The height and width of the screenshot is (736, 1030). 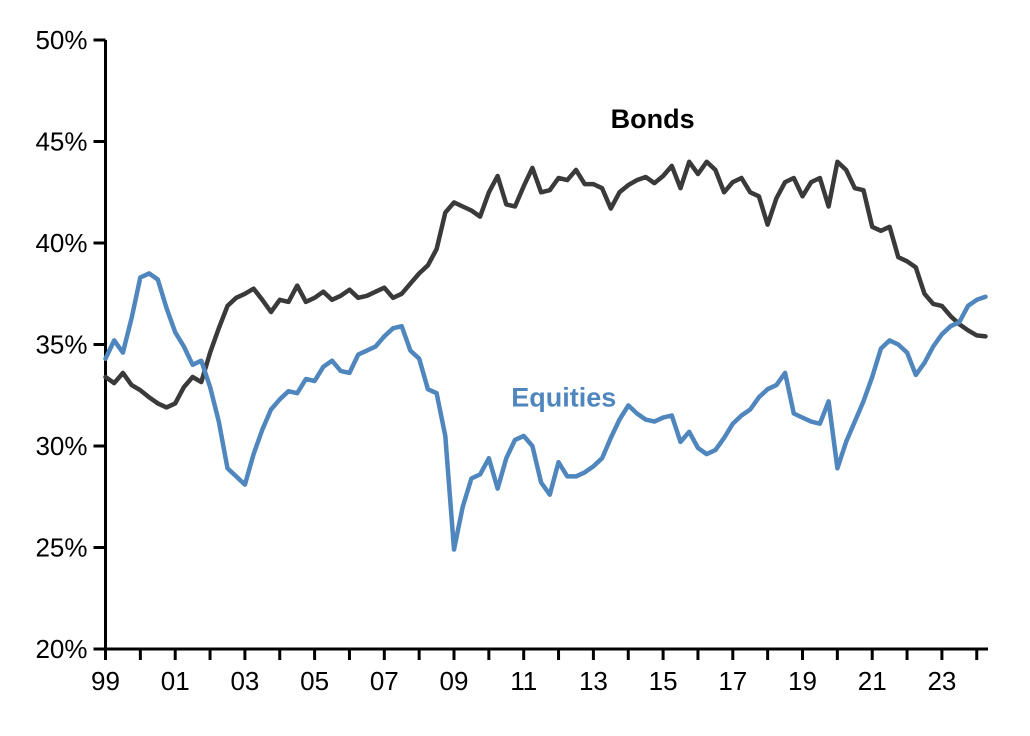 I want to click on y-tick-label-20: 20%, so click(x=61, y=649).